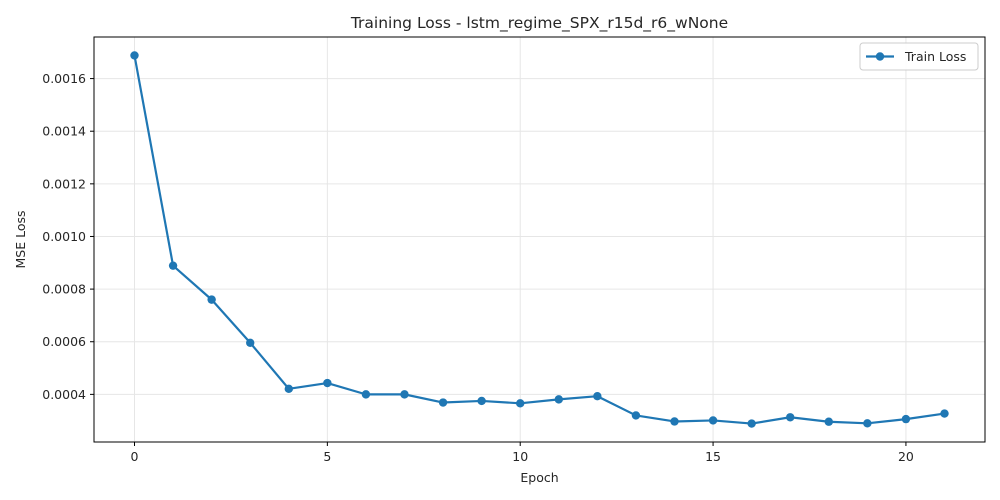  I want to click on x-axis-title: Epoch, so click(539, 477).